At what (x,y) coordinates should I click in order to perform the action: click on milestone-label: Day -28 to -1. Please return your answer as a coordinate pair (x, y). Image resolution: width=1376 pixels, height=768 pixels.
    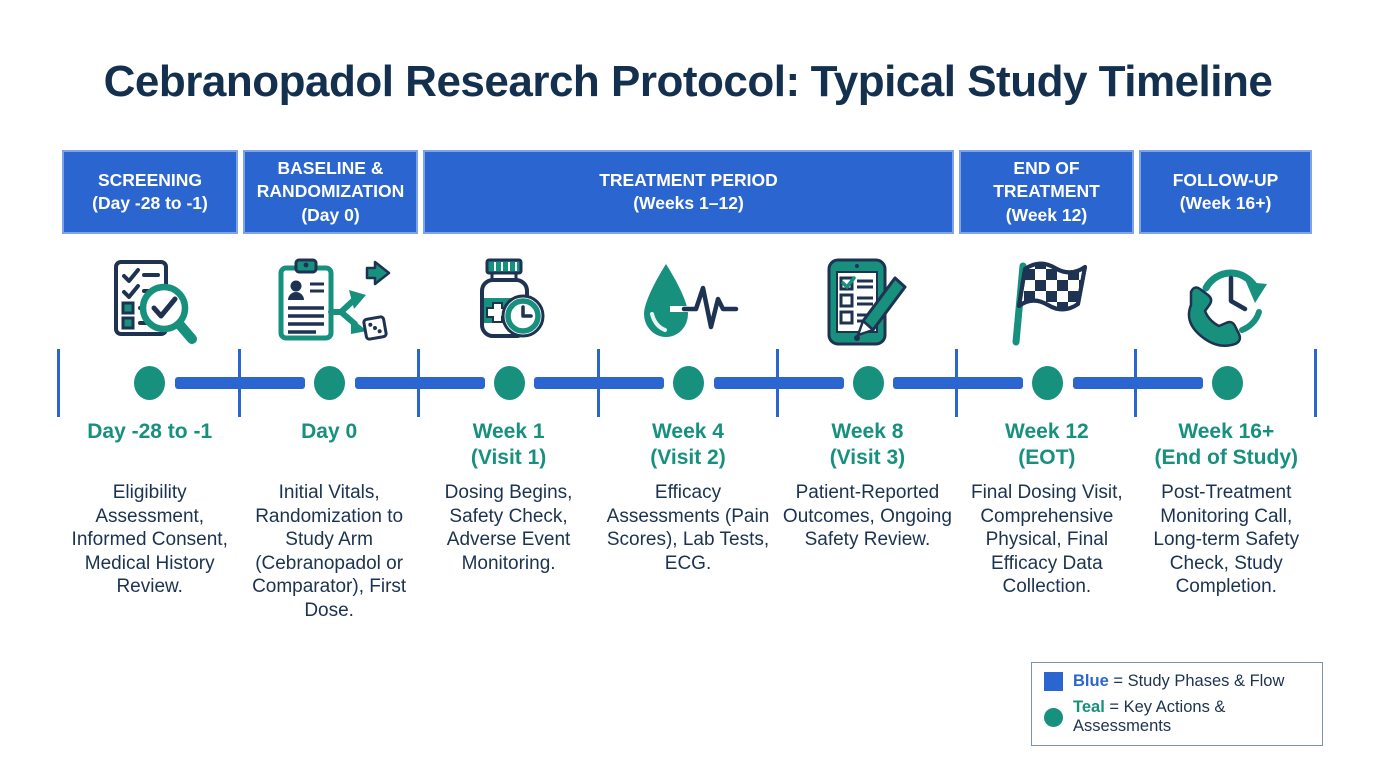
    Looking at the image, I should click on (150, 431).